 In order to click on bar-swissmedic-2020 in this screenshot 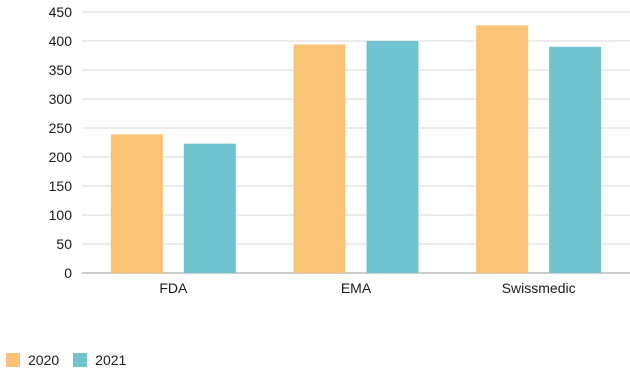, I will do `click(502, 149)`.